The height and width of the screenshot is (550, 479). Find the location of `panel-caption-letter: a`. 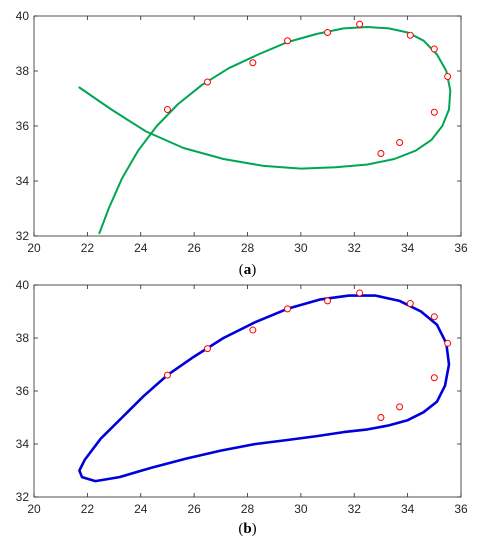

panel-caption-letter: a is located at coordinates (248, 270).